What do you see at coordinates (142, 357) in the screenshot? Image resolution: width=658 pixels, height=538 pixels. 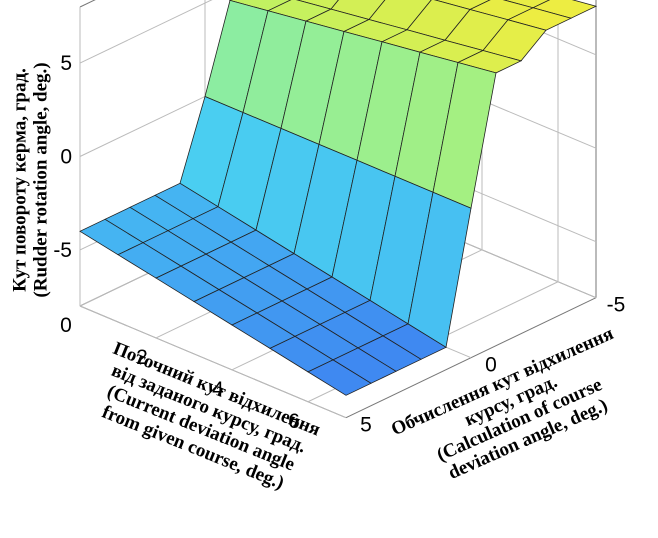 I see `x-tick-label: 2` at bounding box center [142, 357].